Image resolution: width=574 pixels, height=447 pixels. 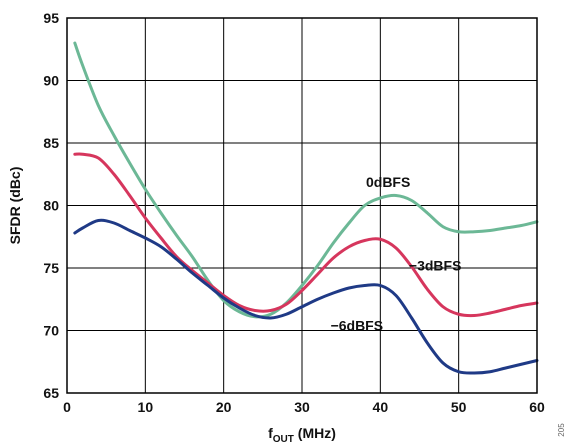 What do you see at coordinates (396, 254) in the screenshot?
I see `series-labels: 0dBFS −3dBFS −6dBFS` at bounding box center [396, 254].